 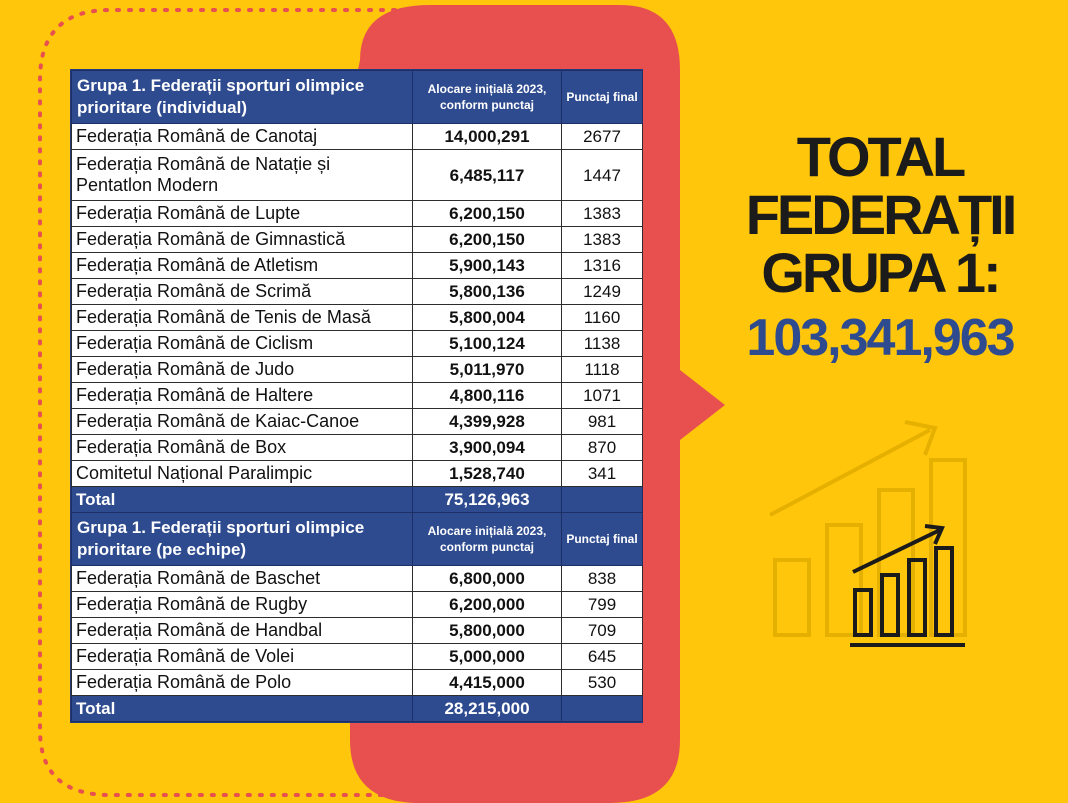 What do you see at coordinates (242, 239) in the screenshot?
I see `federation-name: Federația Română de Gimnastică` at bounding box center [242, 239].